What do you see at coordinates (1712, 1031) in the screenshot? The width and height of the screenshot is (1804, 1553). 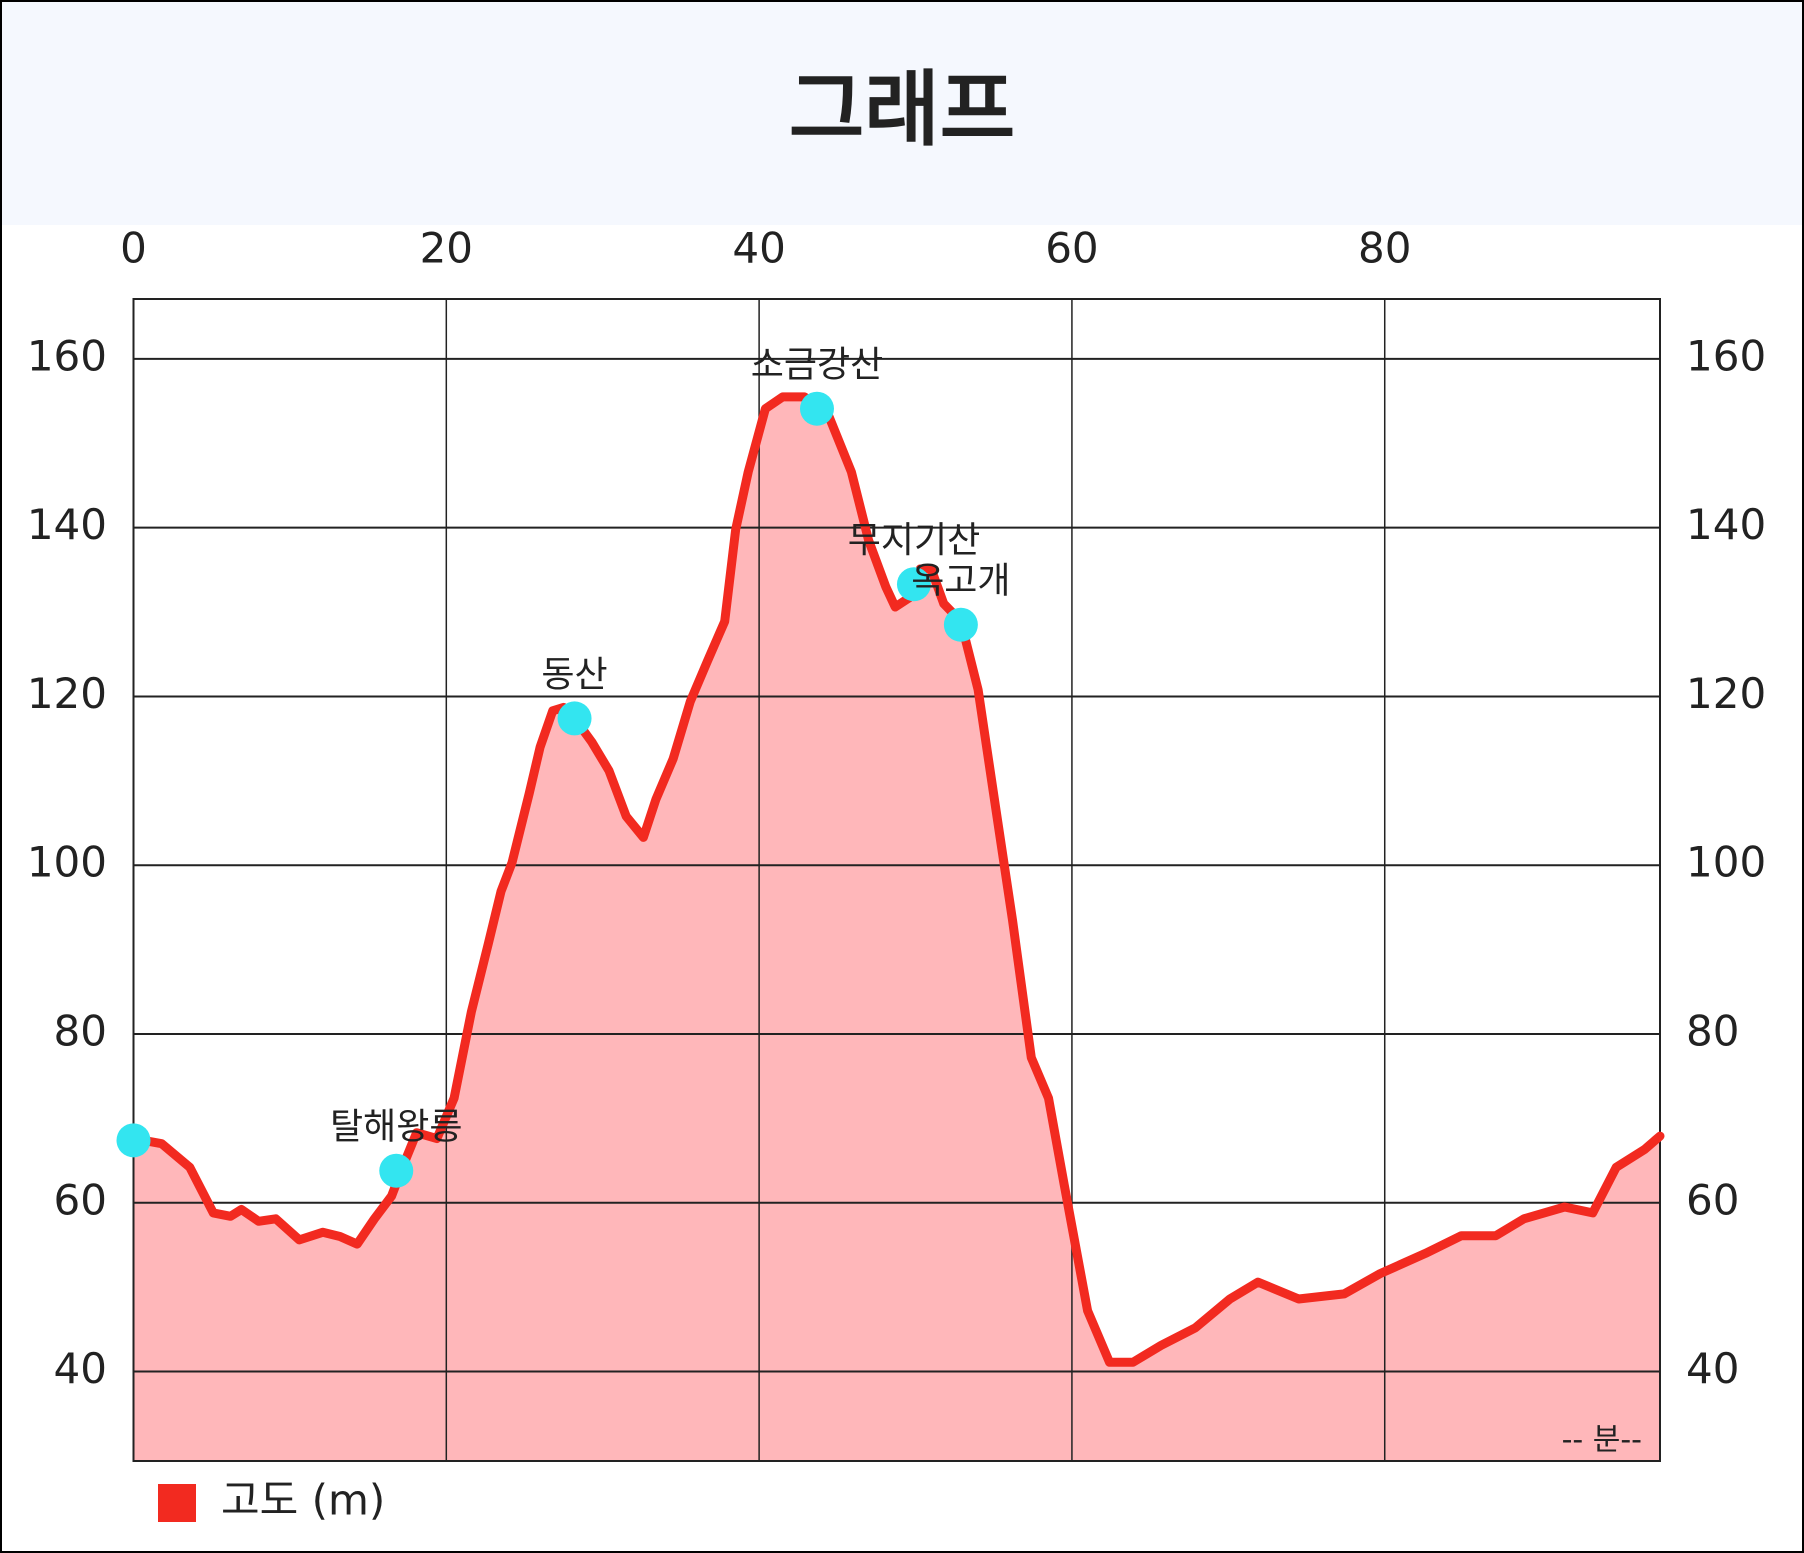 I see `y-tick-label-right: 80` at bounding box center [1712, 1031].